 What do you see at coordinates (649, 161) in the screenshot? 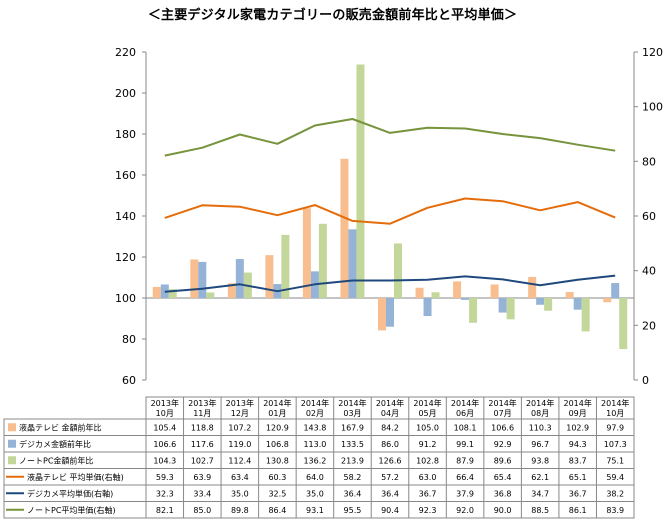
I see `right-tick-label: 80` at bounding box center [649, 161].